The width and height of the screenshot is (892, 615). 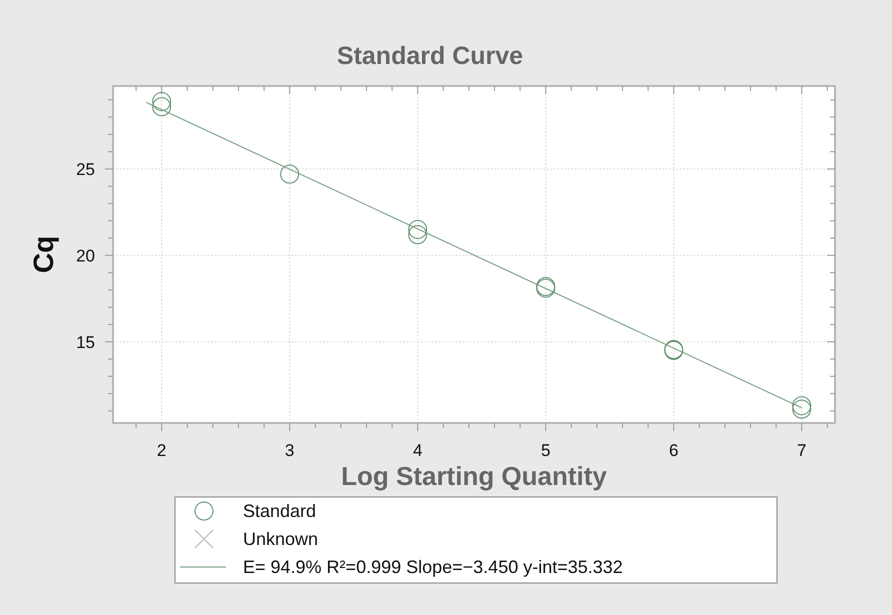 What do you see at coordinates (417, 450) in the screenshot?
I see `x-tick-label: 4` at bounding box center [417, 450].